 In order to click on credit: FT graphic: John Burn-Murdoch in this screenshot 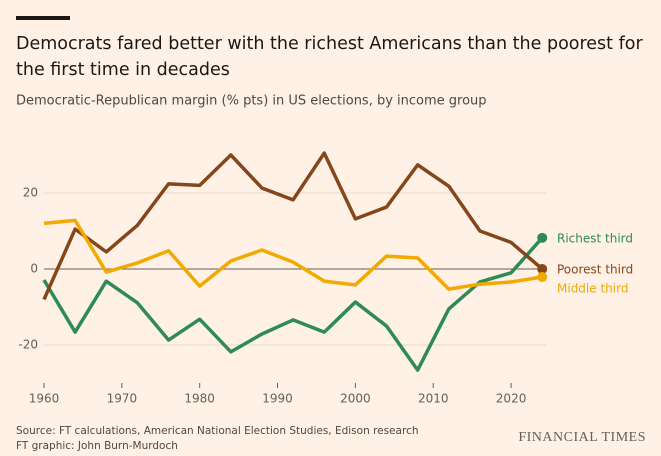, I will do `click(97, 446)`.